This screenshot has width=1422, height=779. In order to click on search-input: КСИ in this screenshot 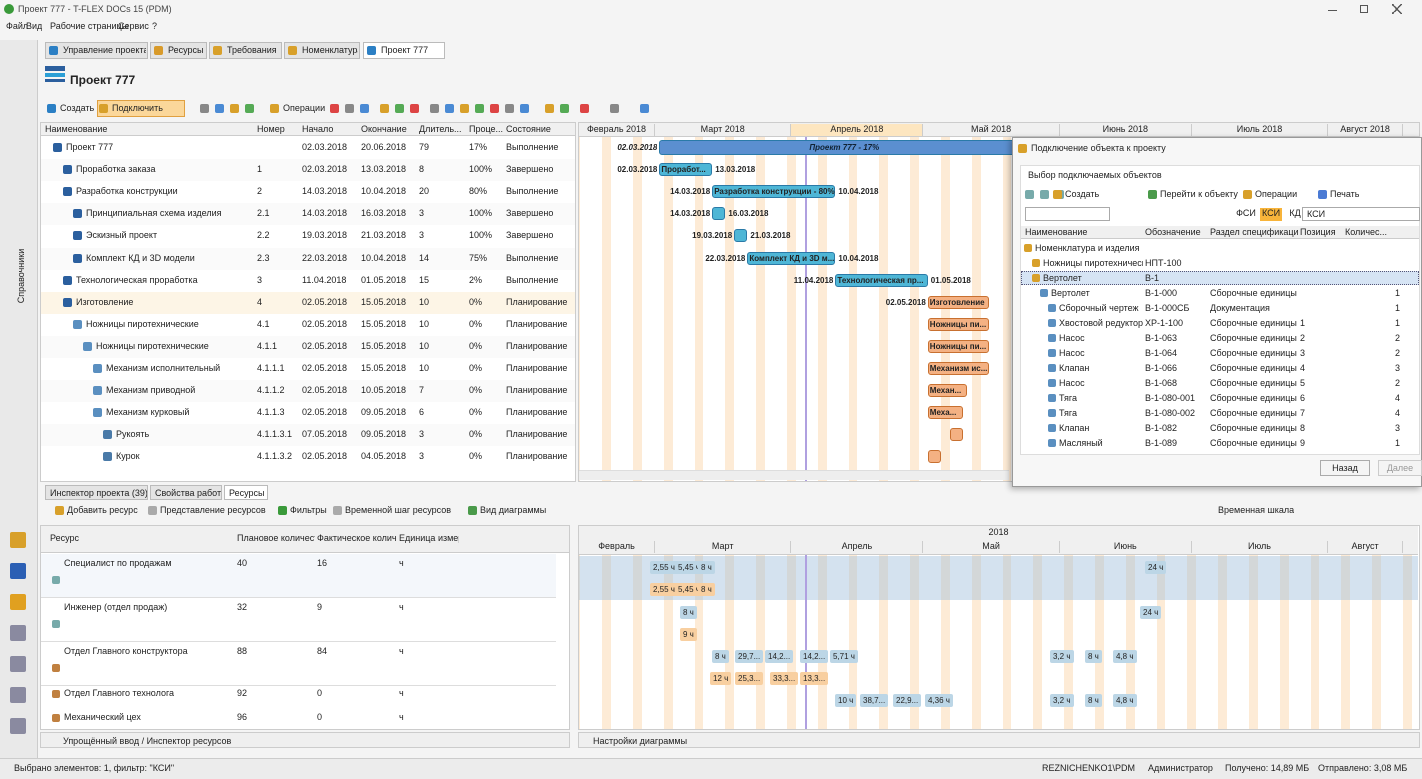, I will do `click(1361, 214)`.